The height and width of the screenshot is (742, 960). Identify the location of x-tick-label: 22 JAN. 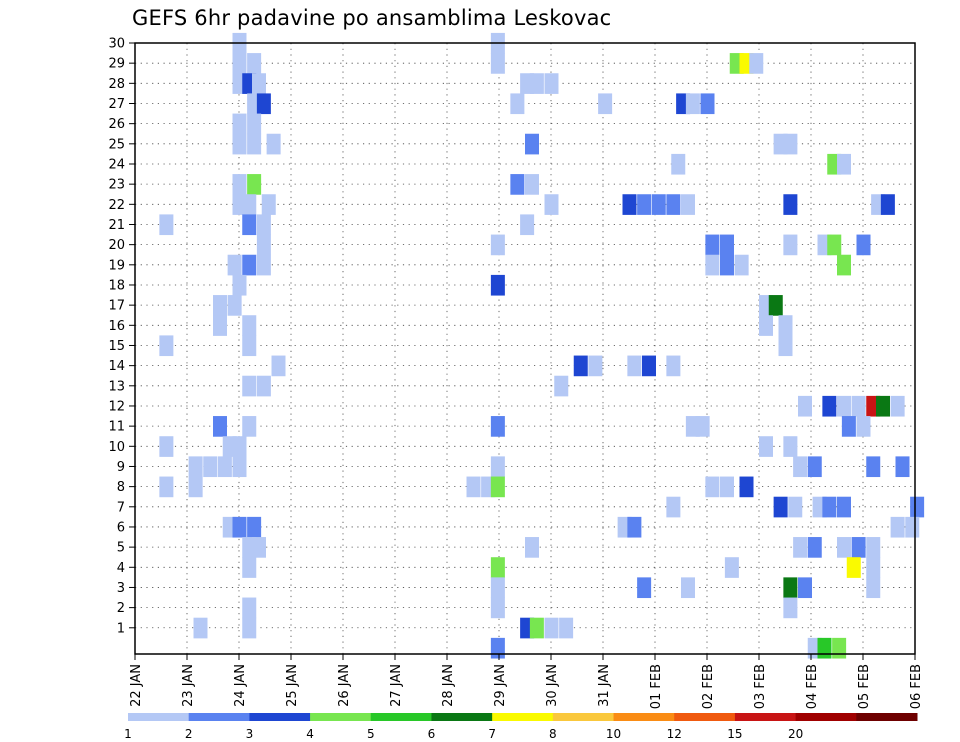
(136, 685).